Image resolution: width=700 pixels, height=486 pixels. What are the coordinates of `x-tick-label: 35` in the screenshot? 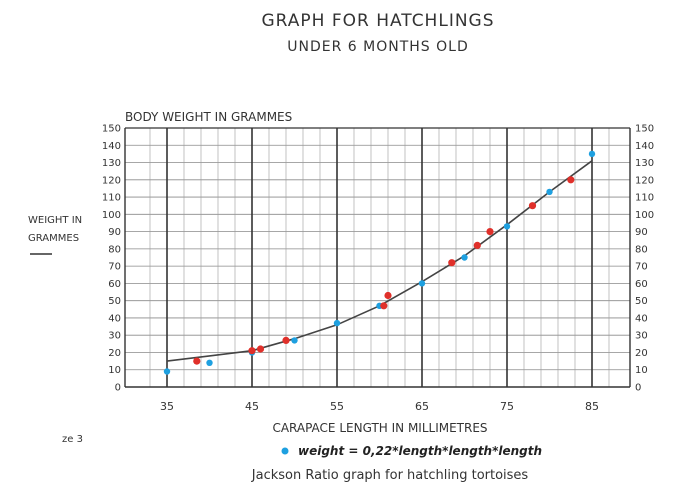 It's located at (167, 406).